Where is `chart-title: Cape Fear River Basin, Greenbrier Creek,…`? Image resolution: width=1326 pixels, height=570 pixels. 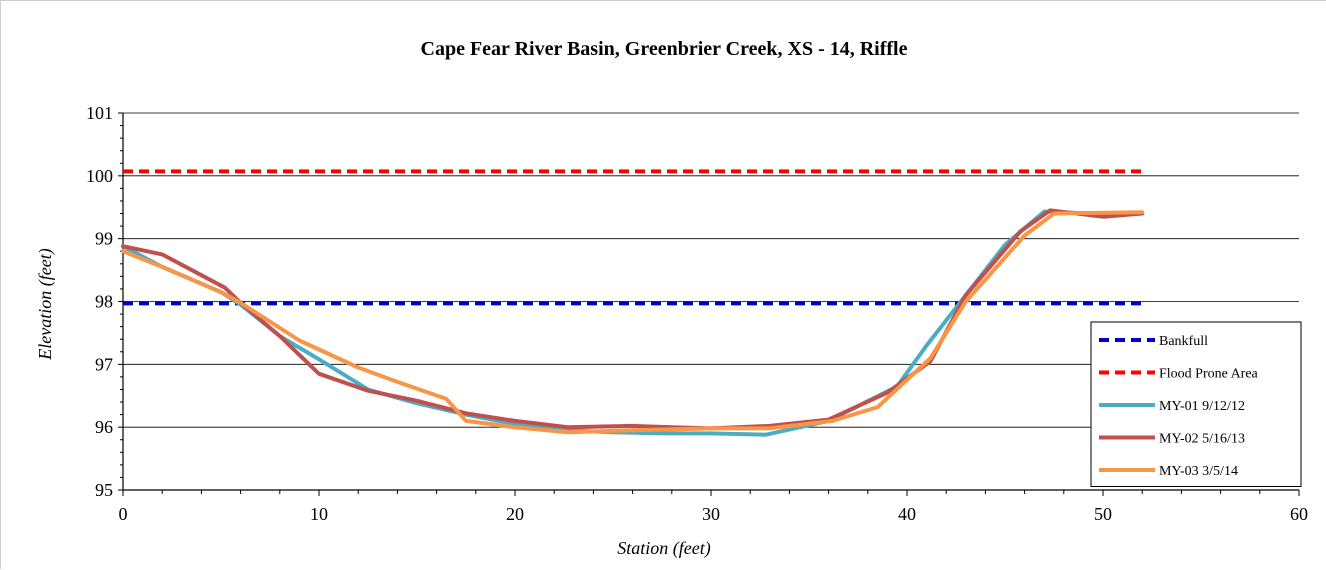
chart-title: Cape Fear River Basin, Greenbrier Creek,… is located at coordinates (664, 49).